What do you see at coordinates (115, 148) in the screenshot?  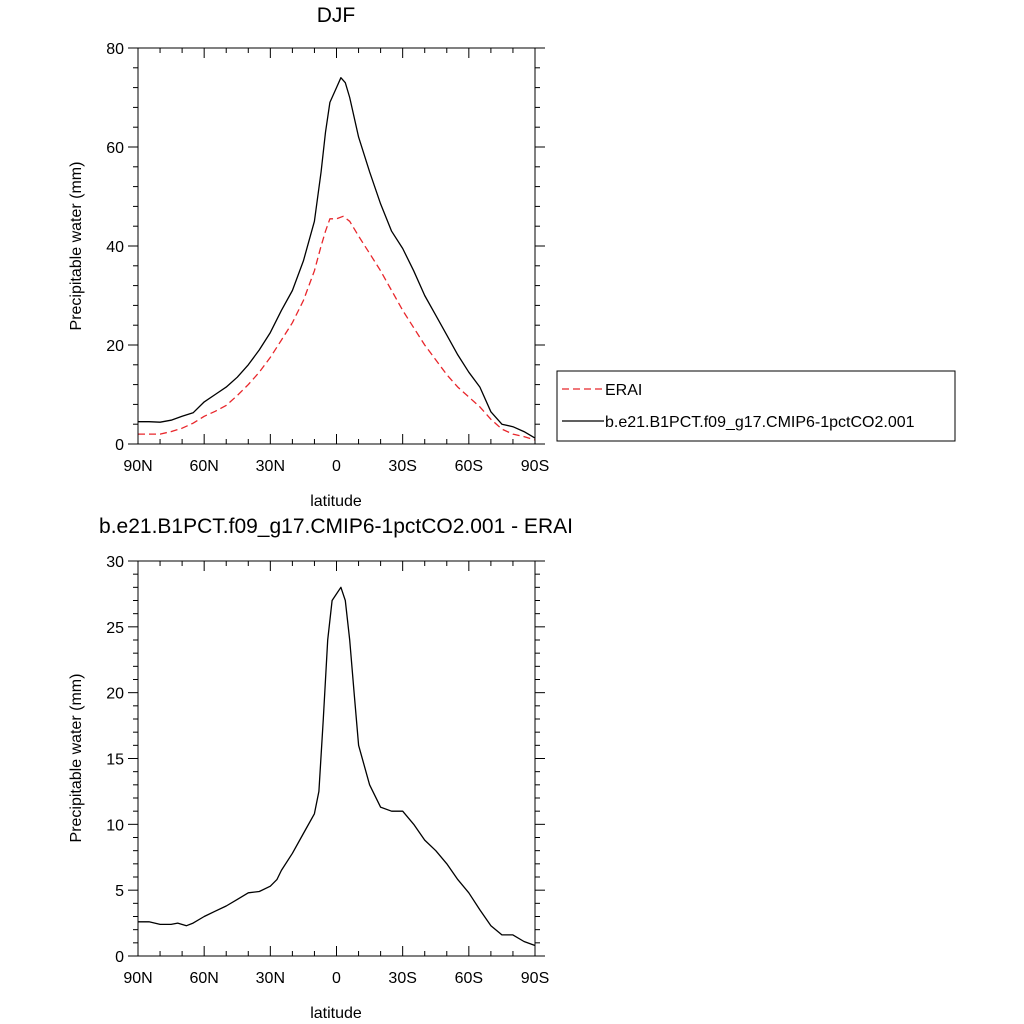 I see `y-tick-label: 60` at bounding box center [115, 148].